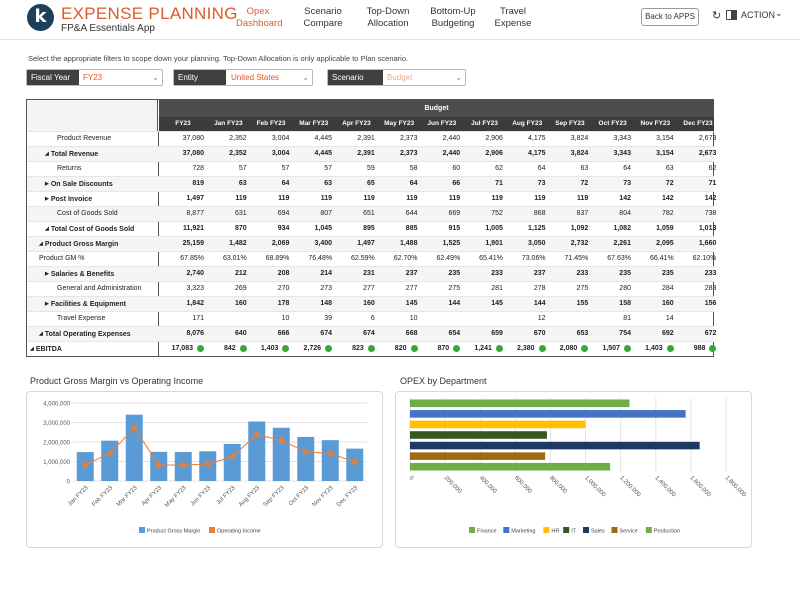  What do you see at coordinates (456, 168) in the screenshot?
I see `table-cell: 60` at bounding box center [456, 168].